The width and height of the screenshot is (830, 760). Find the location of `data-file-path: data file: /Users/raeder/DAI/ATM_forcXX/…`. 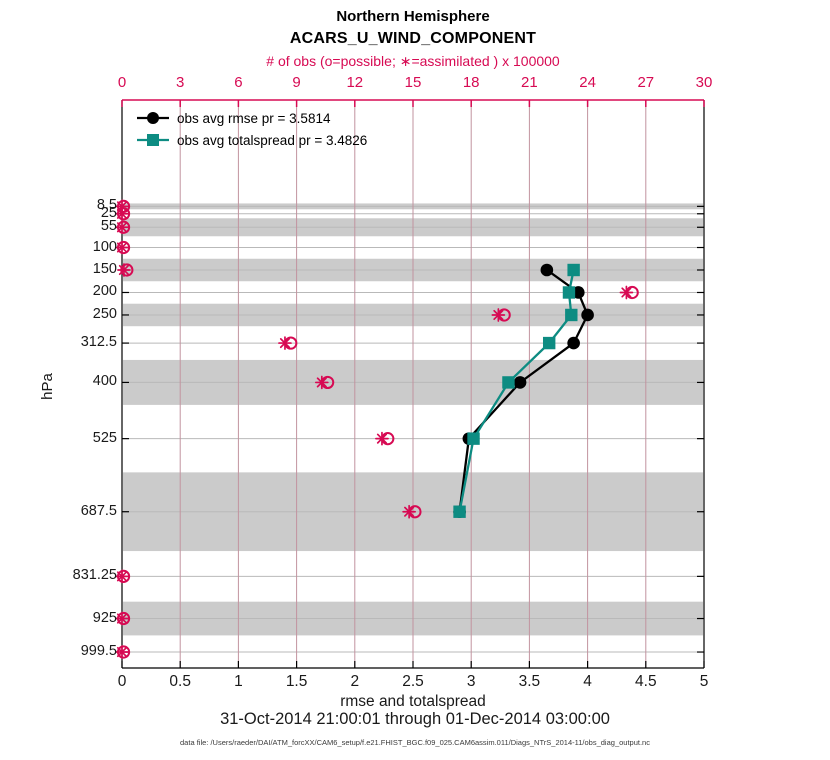

data-file-path: data file: /Users/raeder/DAI/ATM_forcXX/… is located at coordinates (415, 742).